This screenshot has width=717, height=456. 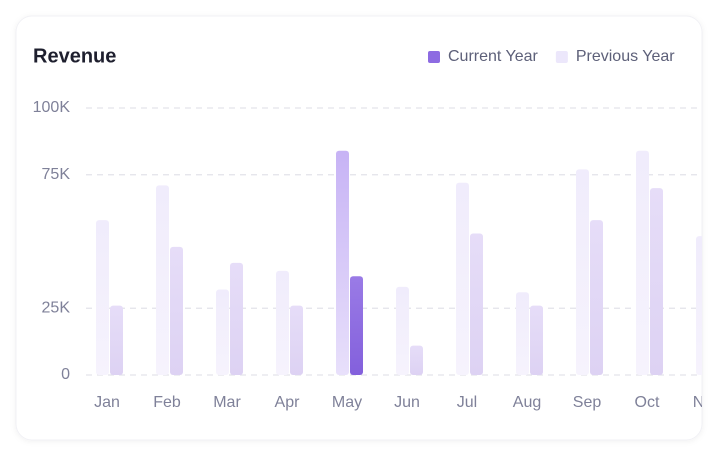 I want to click on x-tick-label: Nov, so click(x=705, y=402).